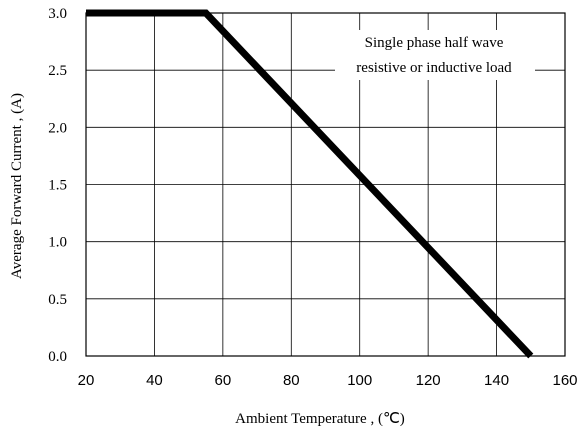  I want to click on y-tick-label: 2.0, so click(57, 128).